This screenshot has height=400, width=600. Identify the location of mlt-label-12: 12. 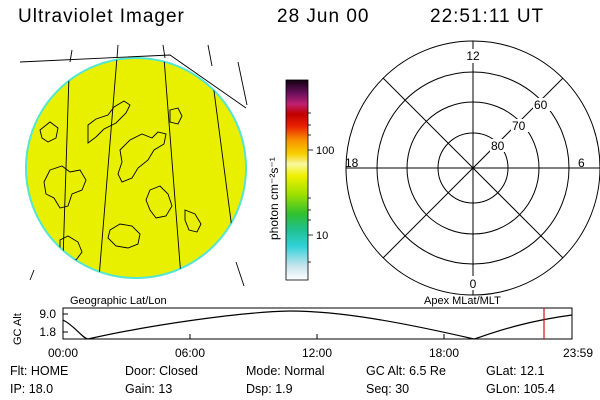
(473, 56).